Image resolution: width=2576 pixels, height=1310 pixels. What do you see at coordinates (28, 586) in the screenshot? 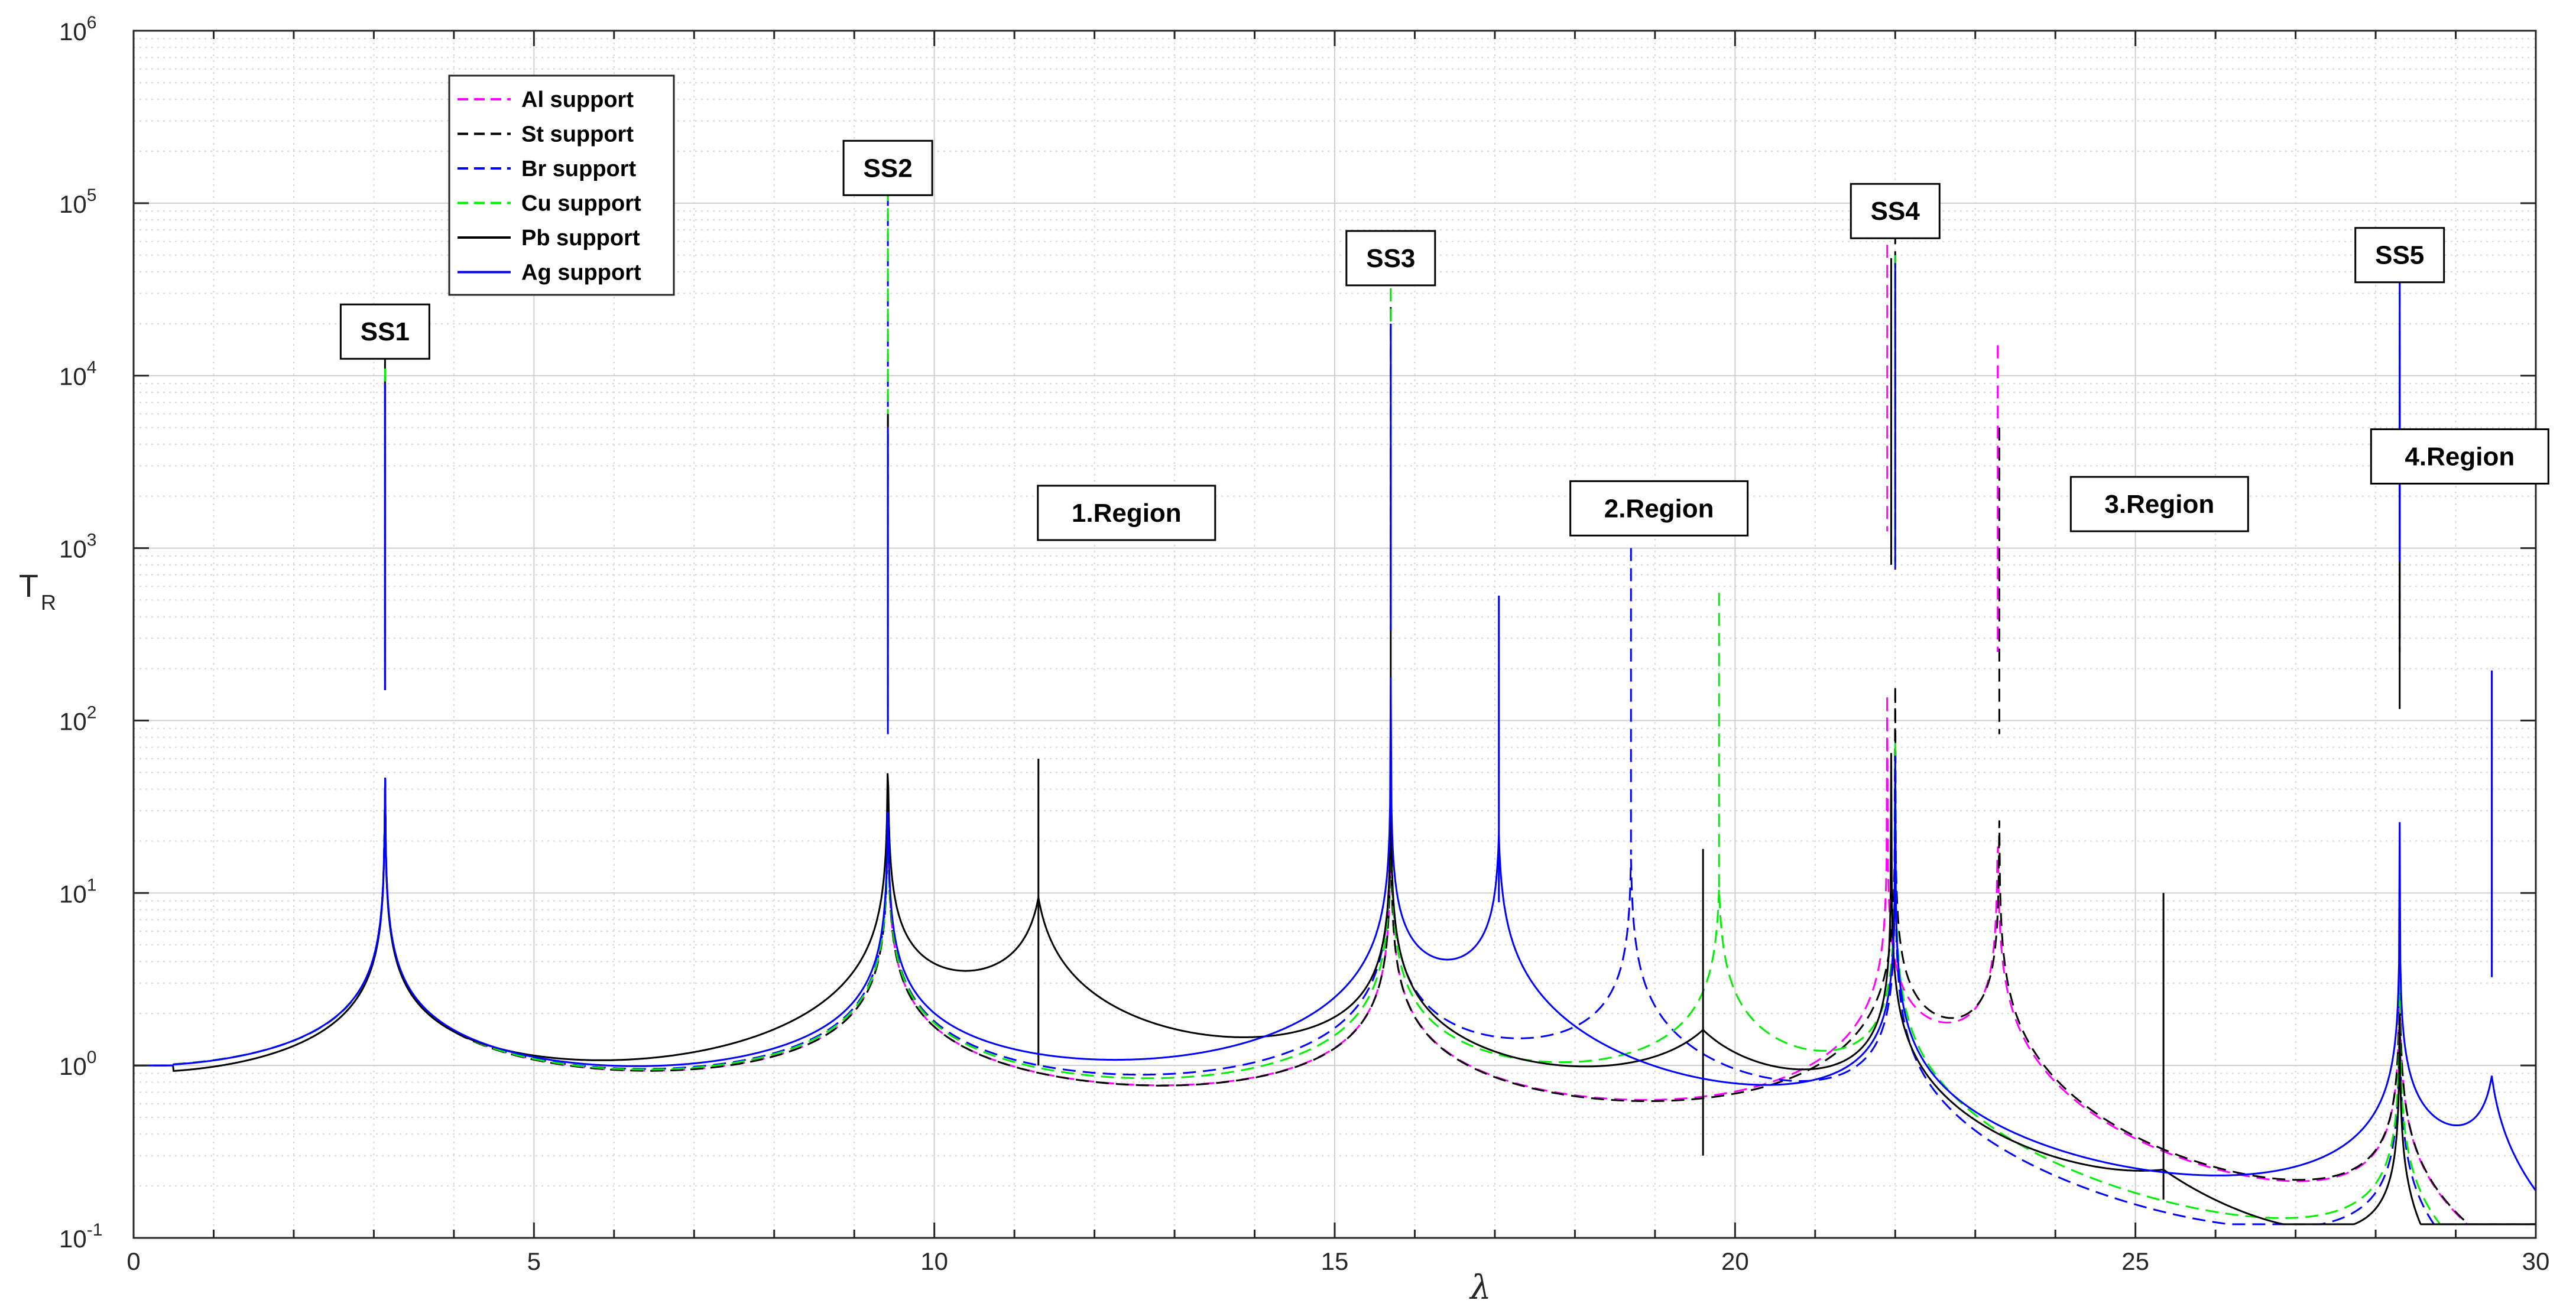
I see `y-axis-title-main: T` at bounding box center [28, 586].